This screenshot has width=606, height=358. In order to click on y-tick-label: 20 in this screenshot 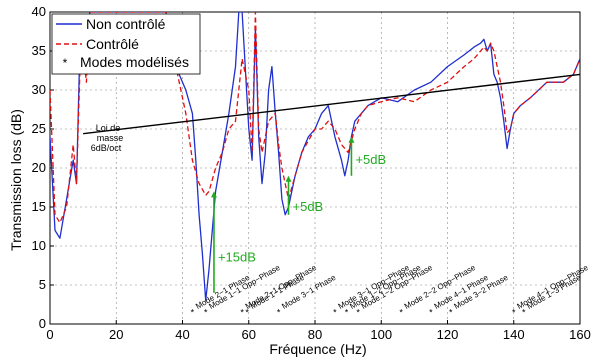, I will do `click(39, 167)`.